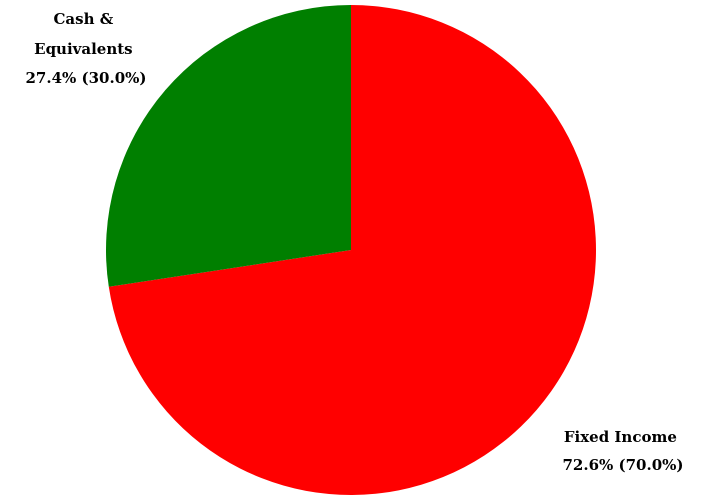 The width and height of the screenshot is (702, 495). I want to click on label-cash-equivalents: Cash & Equivalents 27.4% (30.0%), so click(86, 48).